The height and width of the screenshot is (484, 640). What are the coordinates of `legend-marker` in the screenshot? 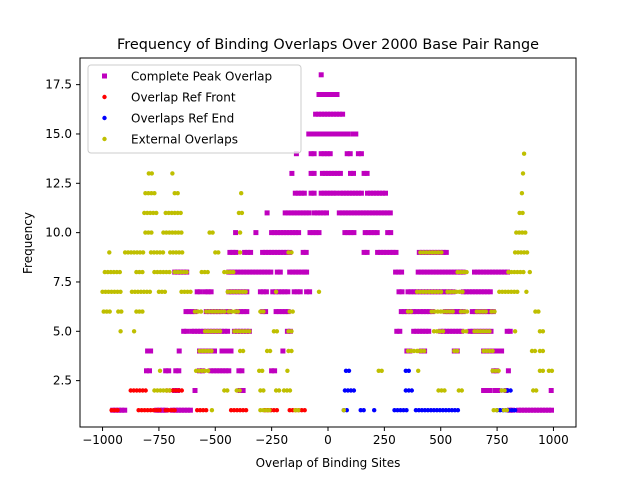 It's located at (104, 139).